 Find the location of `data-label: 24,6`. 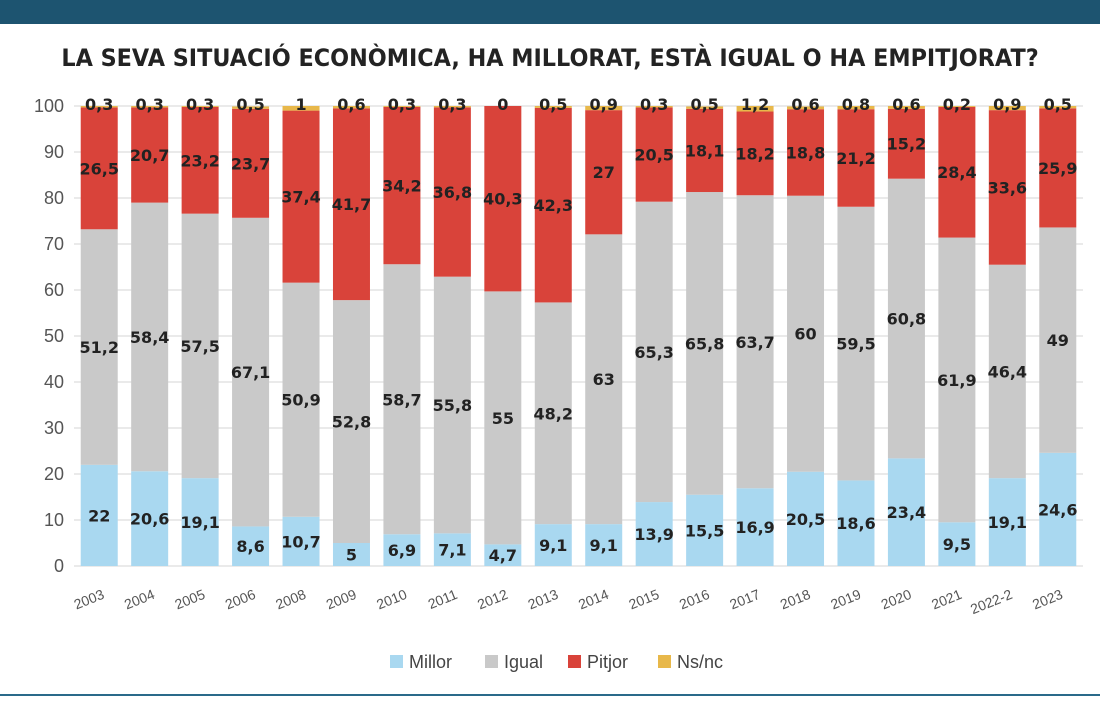

data-label: 24,6 is located at coordinates (1057, 509).